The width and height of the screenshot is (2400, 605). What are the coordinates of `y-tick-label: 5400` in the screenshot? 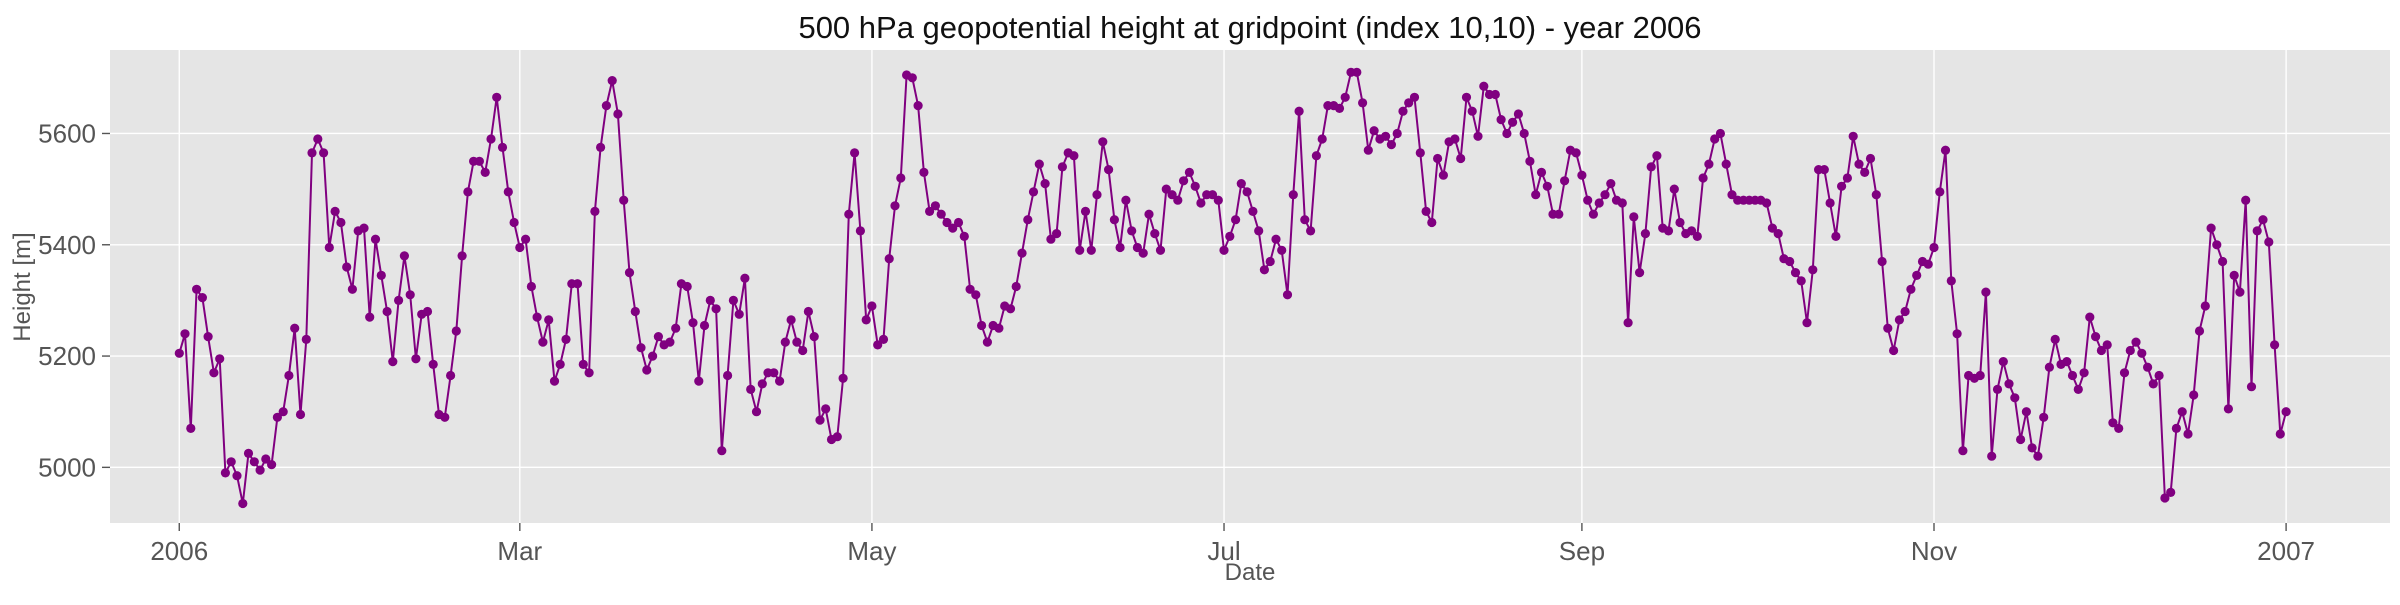 It's located at (67, 245).